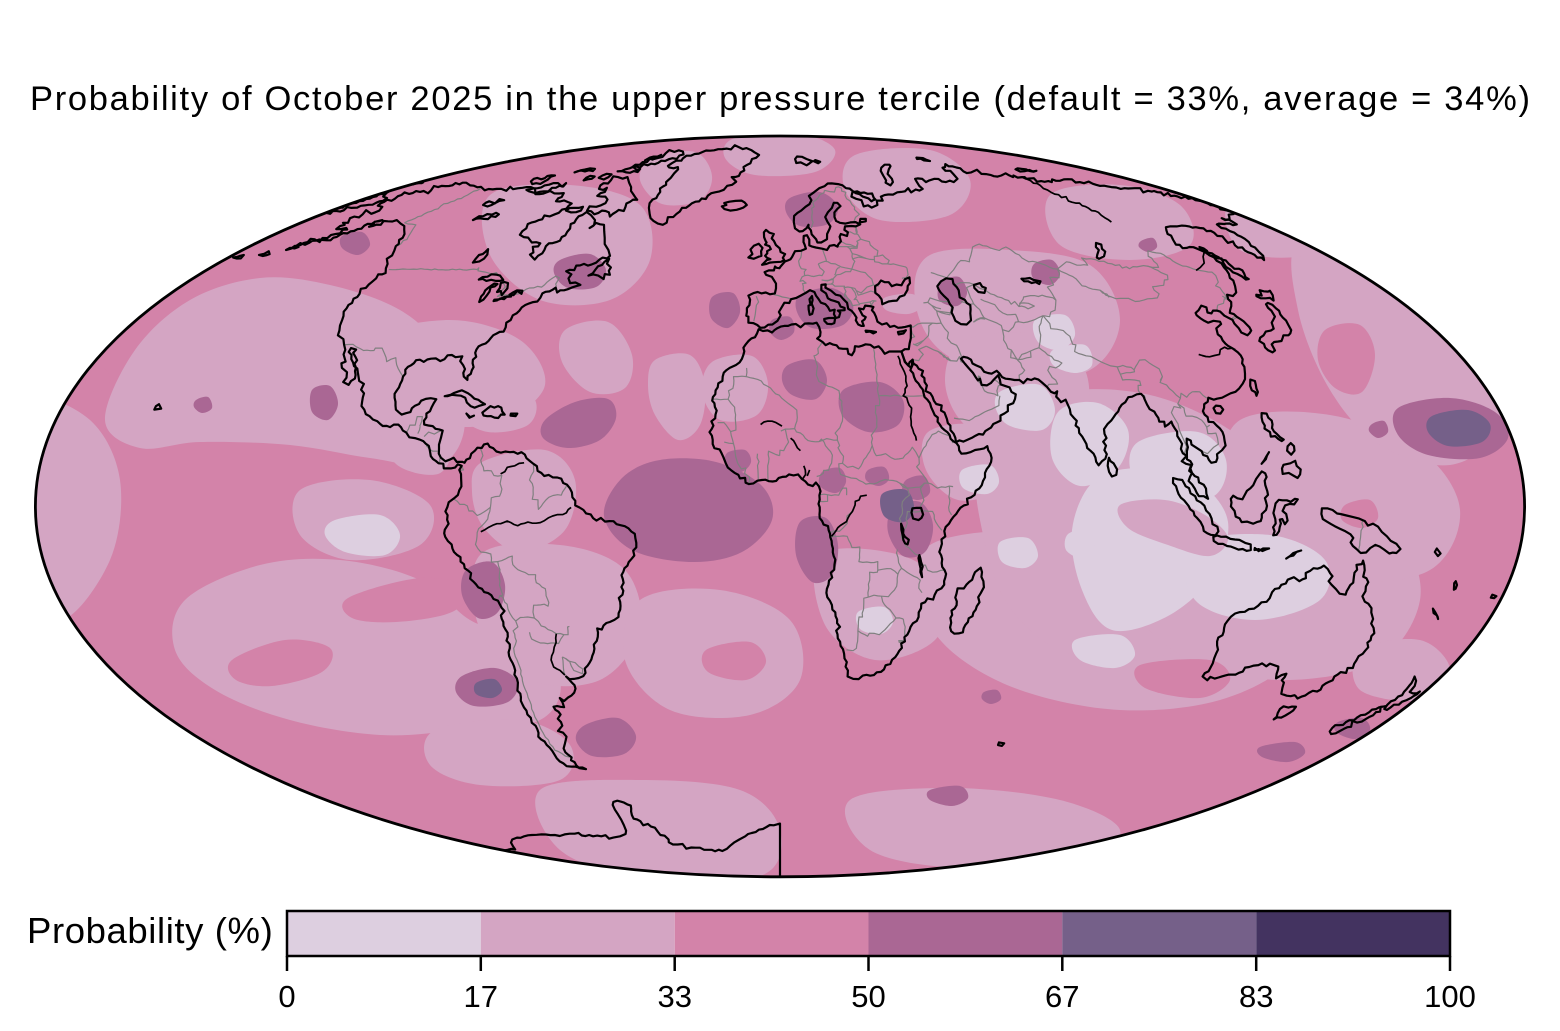 This screenshot has width=1560, height=1031. What do you see at coordinates (1256, 996) in the screenshot?
I see `svg-text: 83` at bounding box center [1256, 996].